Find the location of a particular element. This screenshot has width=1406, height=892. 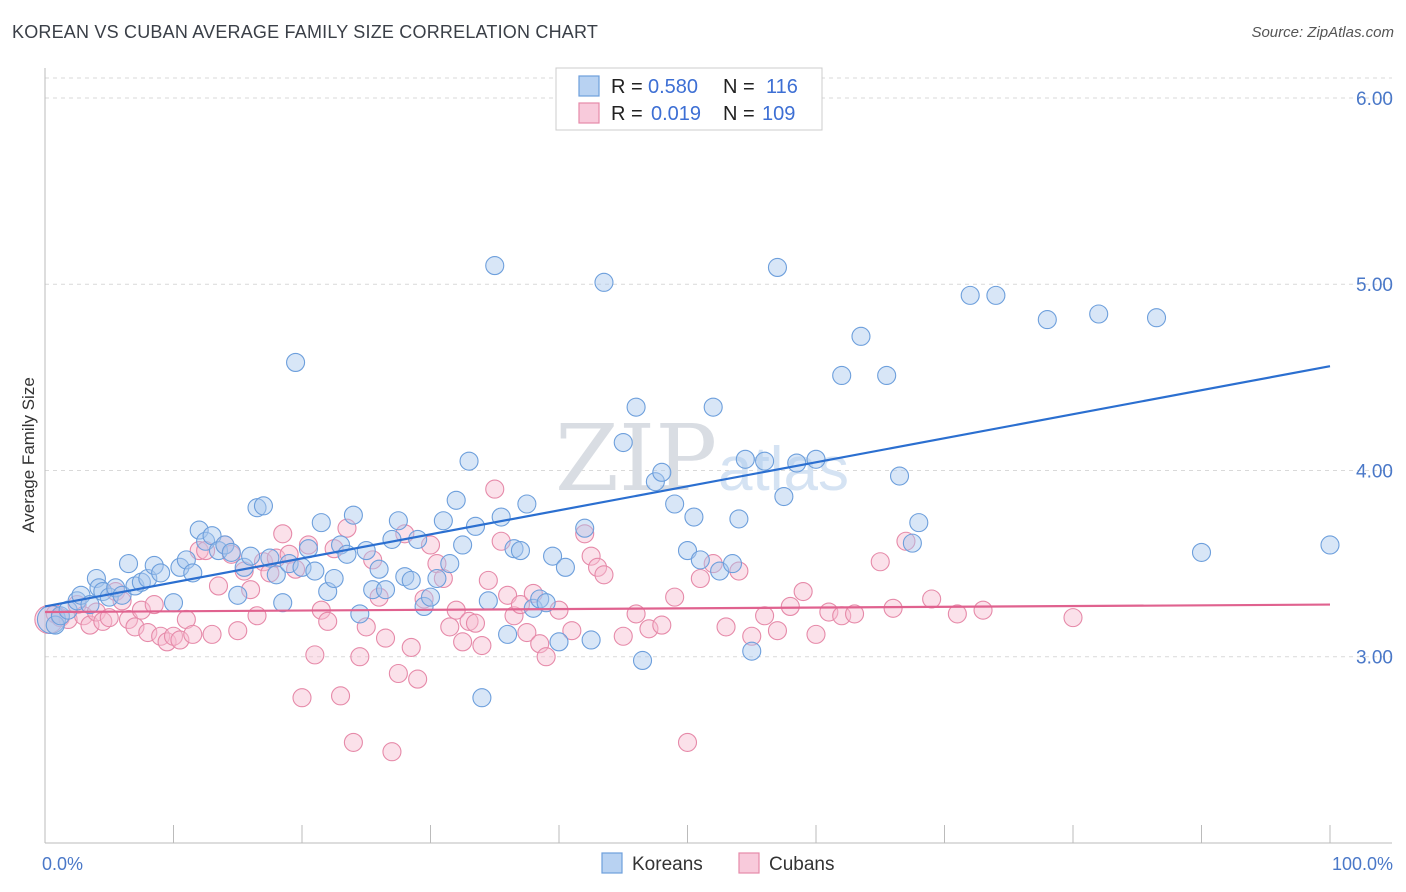

legend-r-value-koreans: 0.580 is located at coordinates (673, 87).